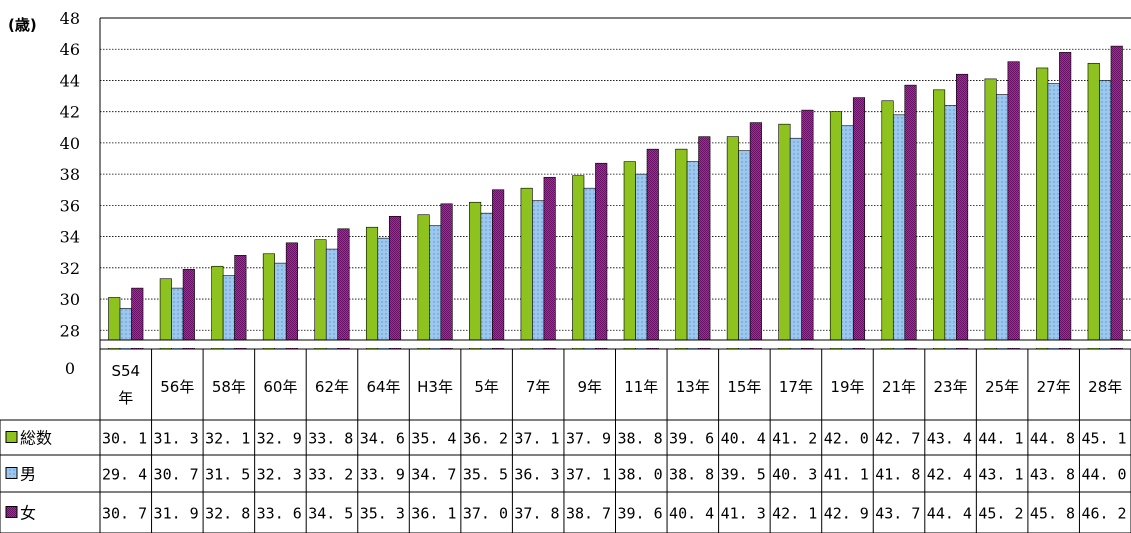 Image resolution: width=1131 pixels, height=533 pixels. What do you see at coordinates (1054, 387) in the screenshot?
I see `category-label: 27年` at bounding box center [1054, 387].